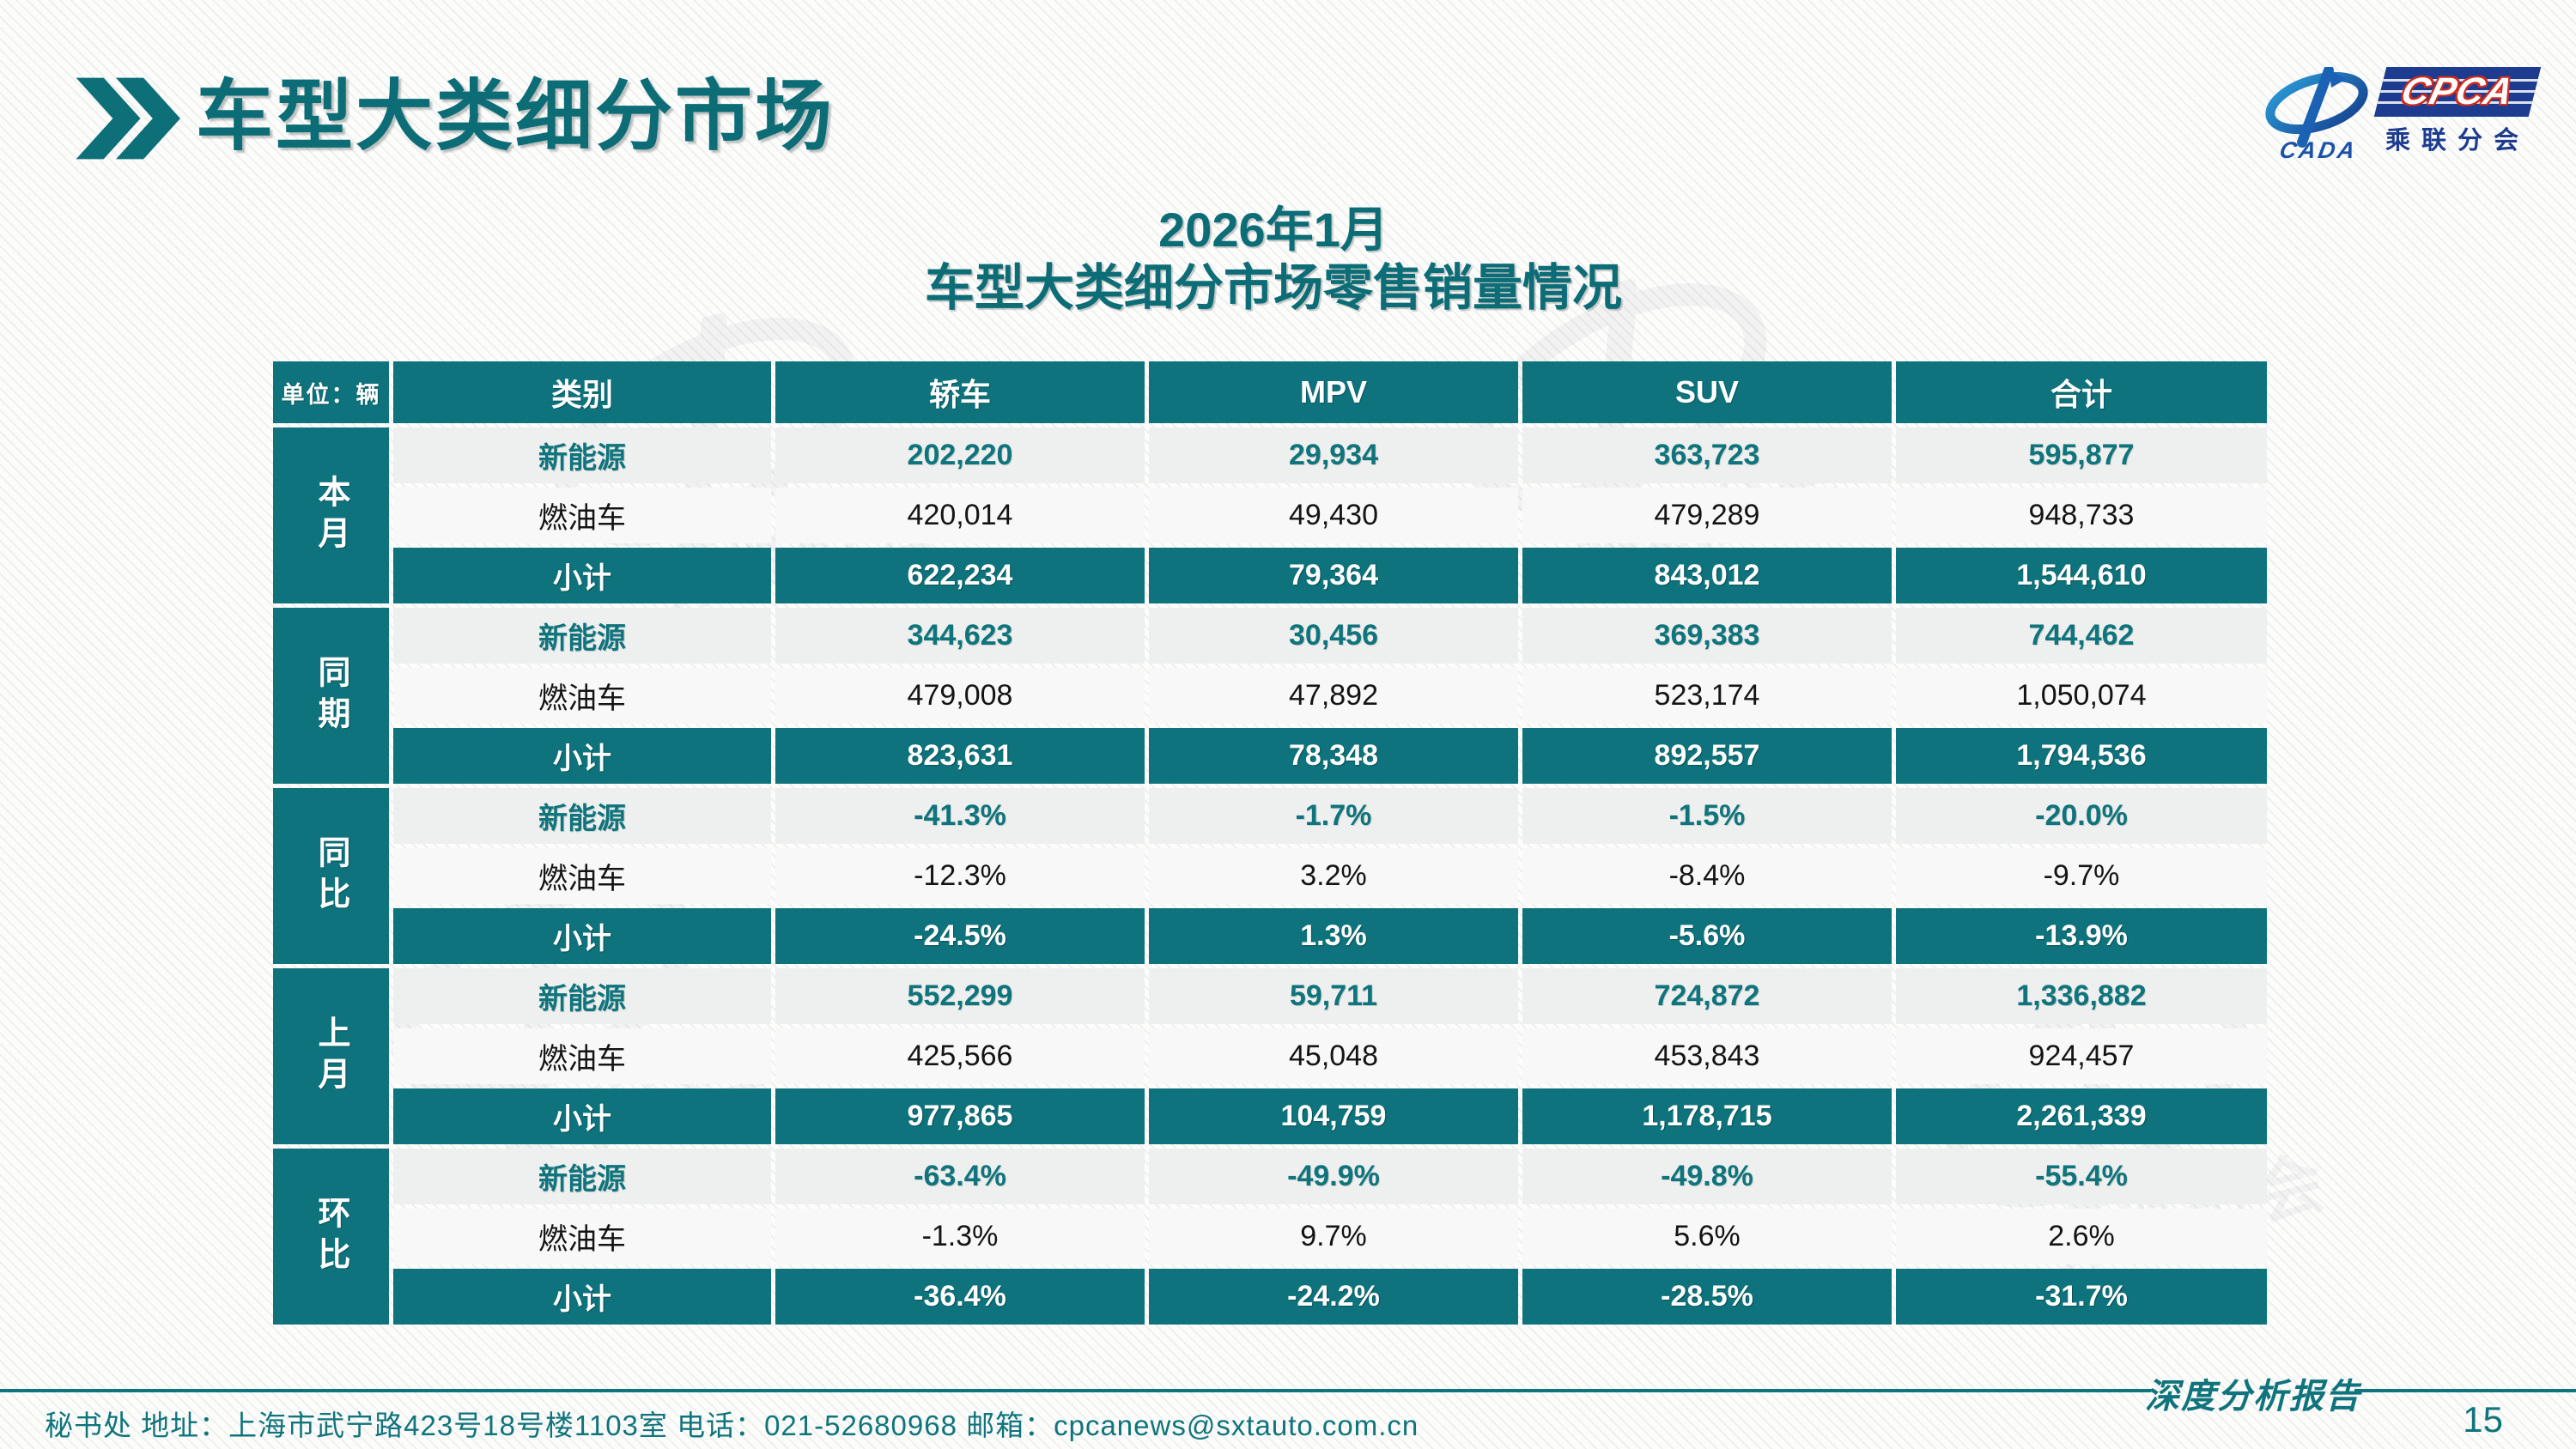 The height and width of the screenshot is (1449, 2576). What do you see at coordinates (128, 118) in the screenshot?
I see `double-chevron-icon` at bounding box center [128, 118].